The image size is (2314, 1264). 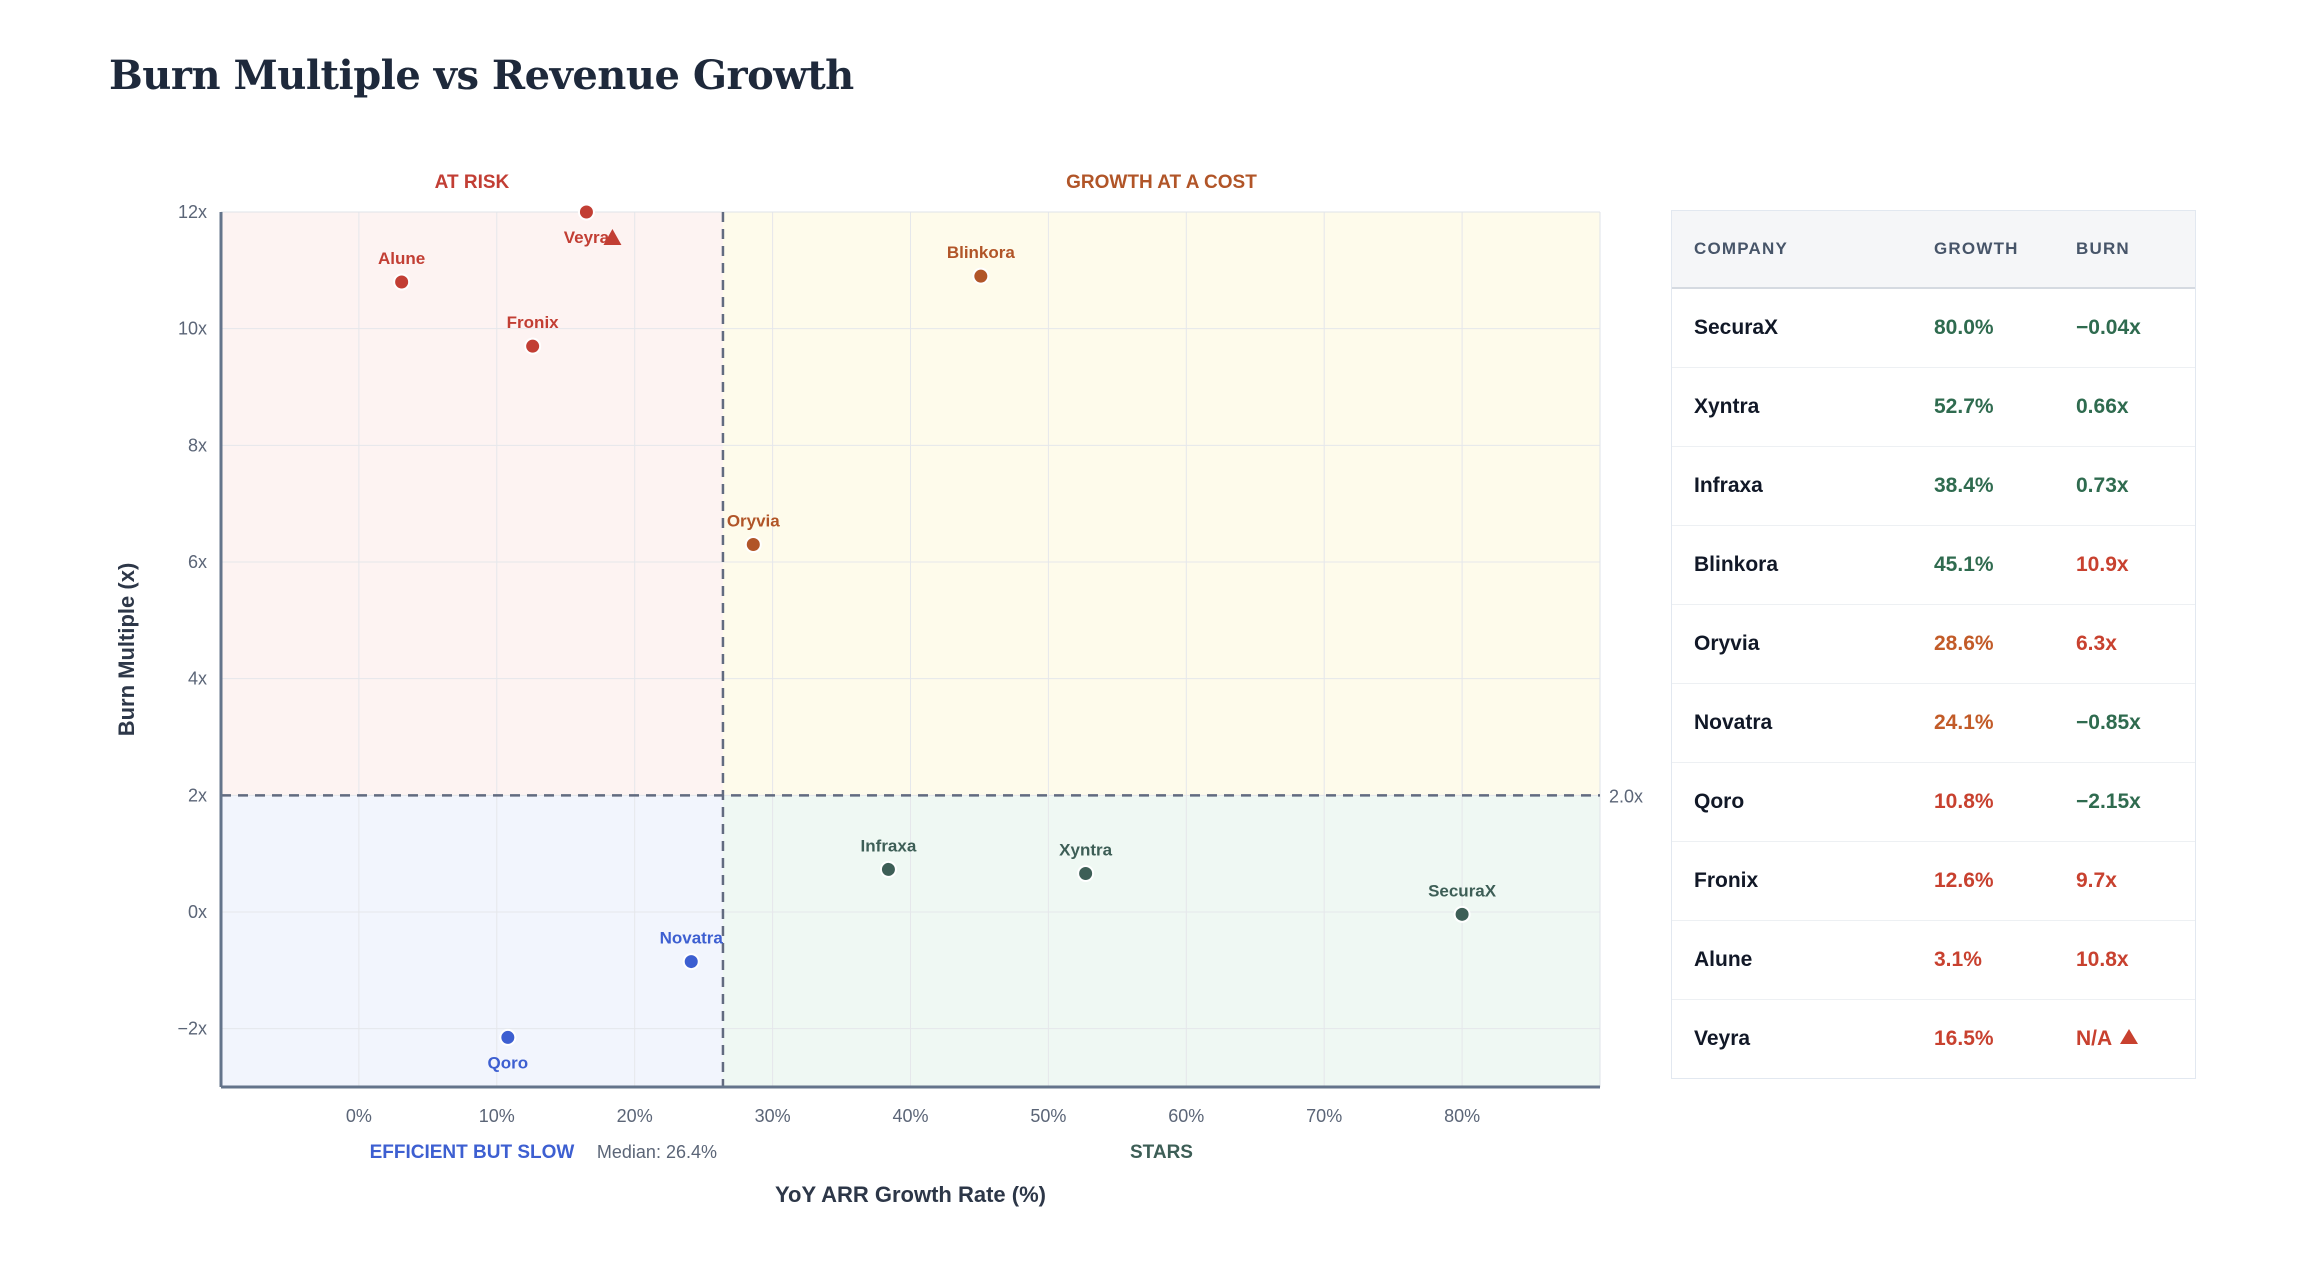 I want to click on page-title: Burn Multiple vs Revenue Growth, so click(x=481, y=75).